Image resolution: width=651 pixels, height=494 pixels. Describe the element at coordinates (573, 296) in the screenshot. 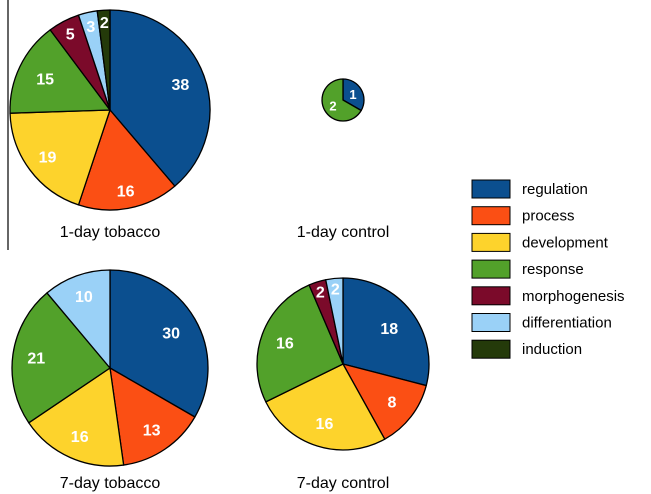

I see `legend-label-morphogenesis: morphogenesis` at that location.